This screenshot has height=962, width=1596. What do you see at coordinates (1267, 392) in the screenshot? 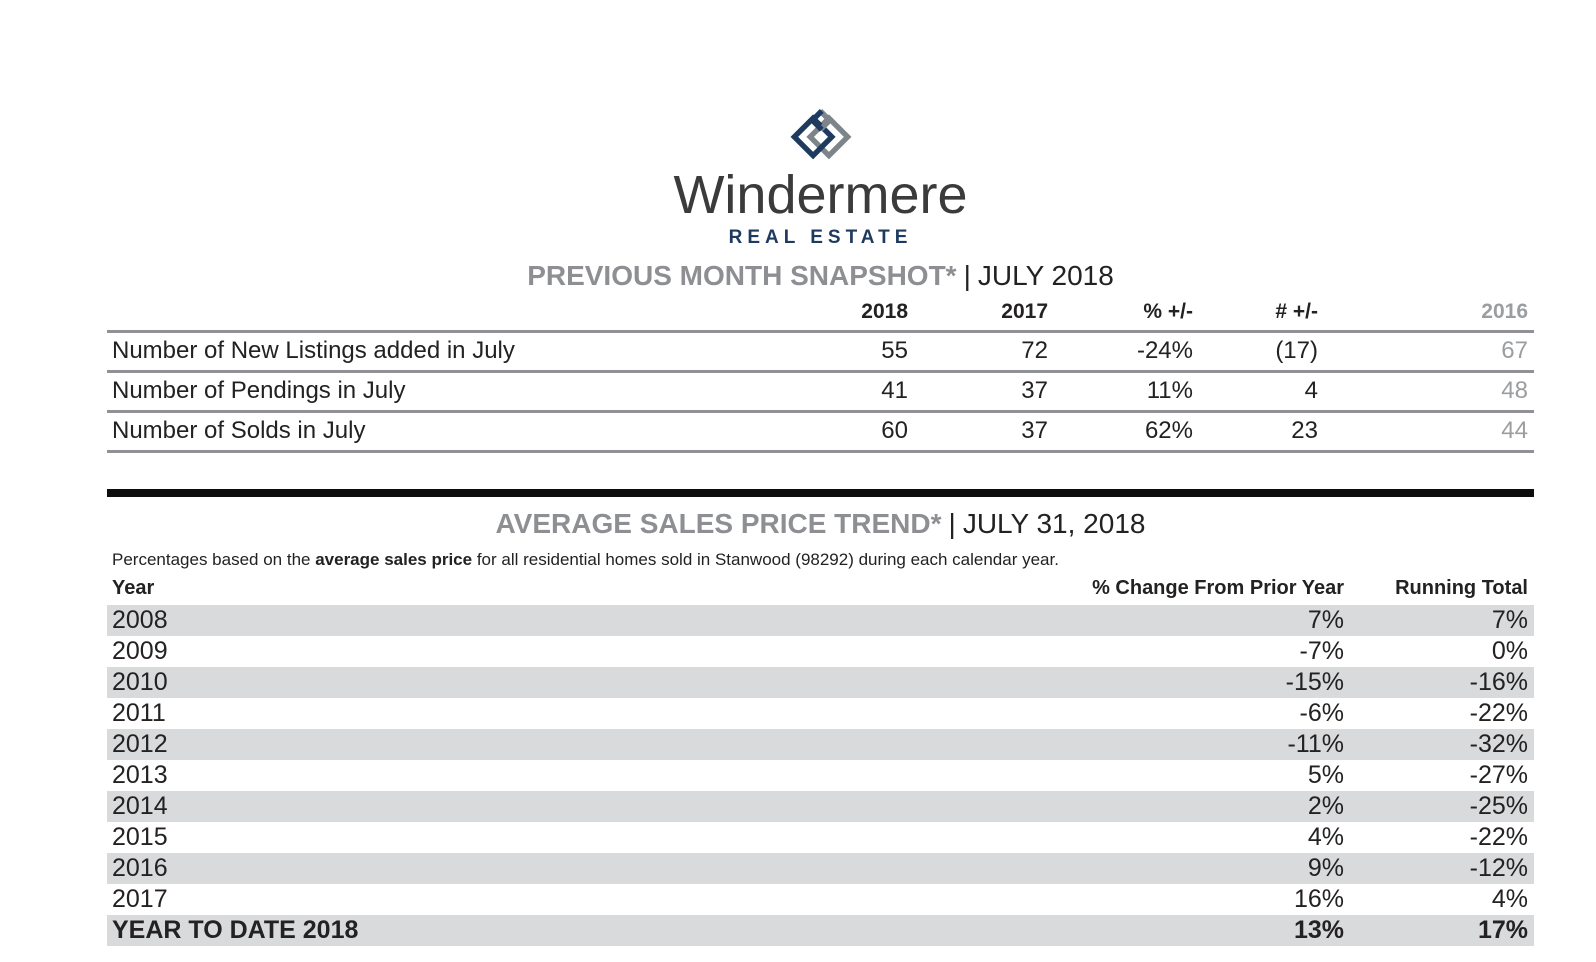
I see `value-num-change: 4` at bounding box center [1267, 392].